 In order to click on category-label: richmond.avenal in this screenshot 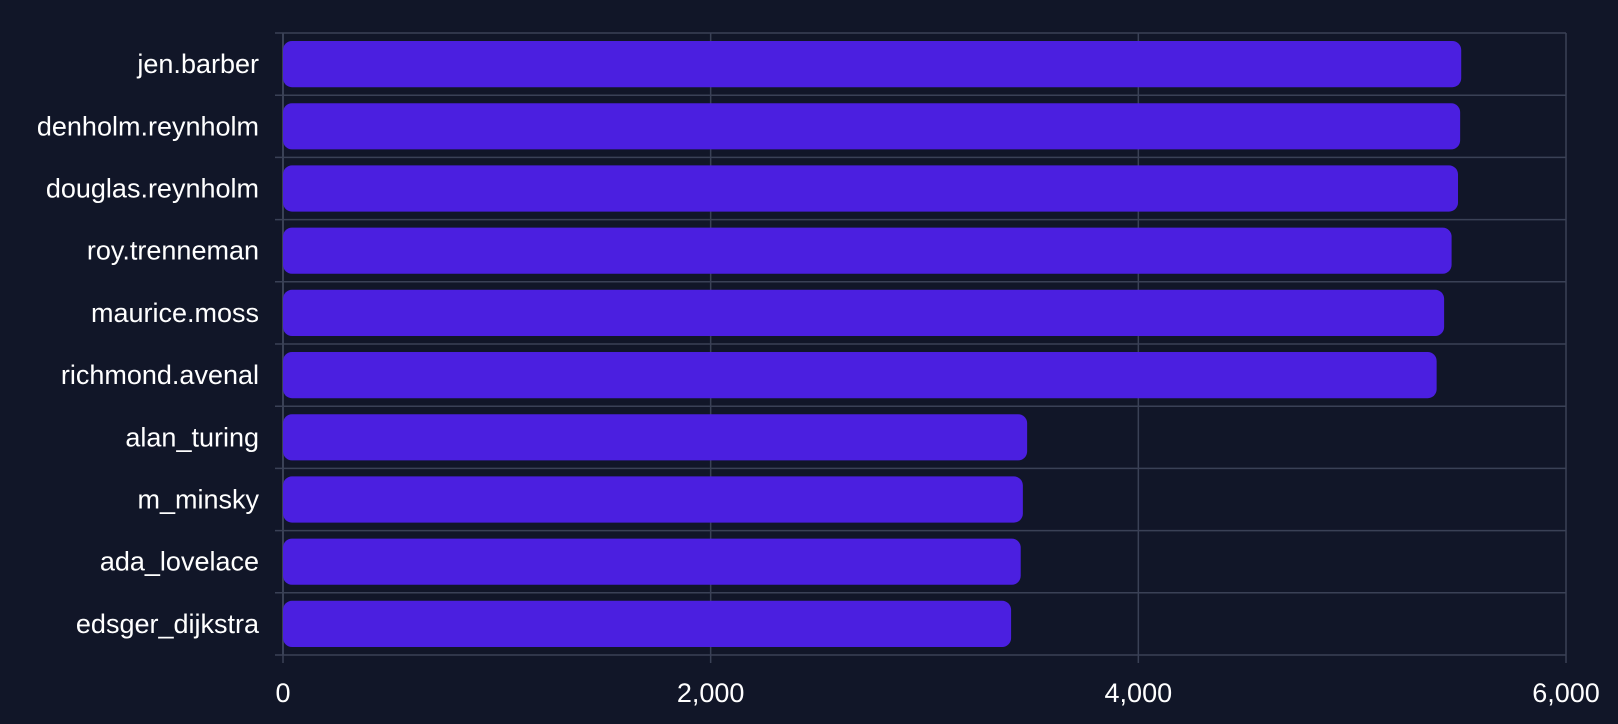, I will do `click(160, 375)`.